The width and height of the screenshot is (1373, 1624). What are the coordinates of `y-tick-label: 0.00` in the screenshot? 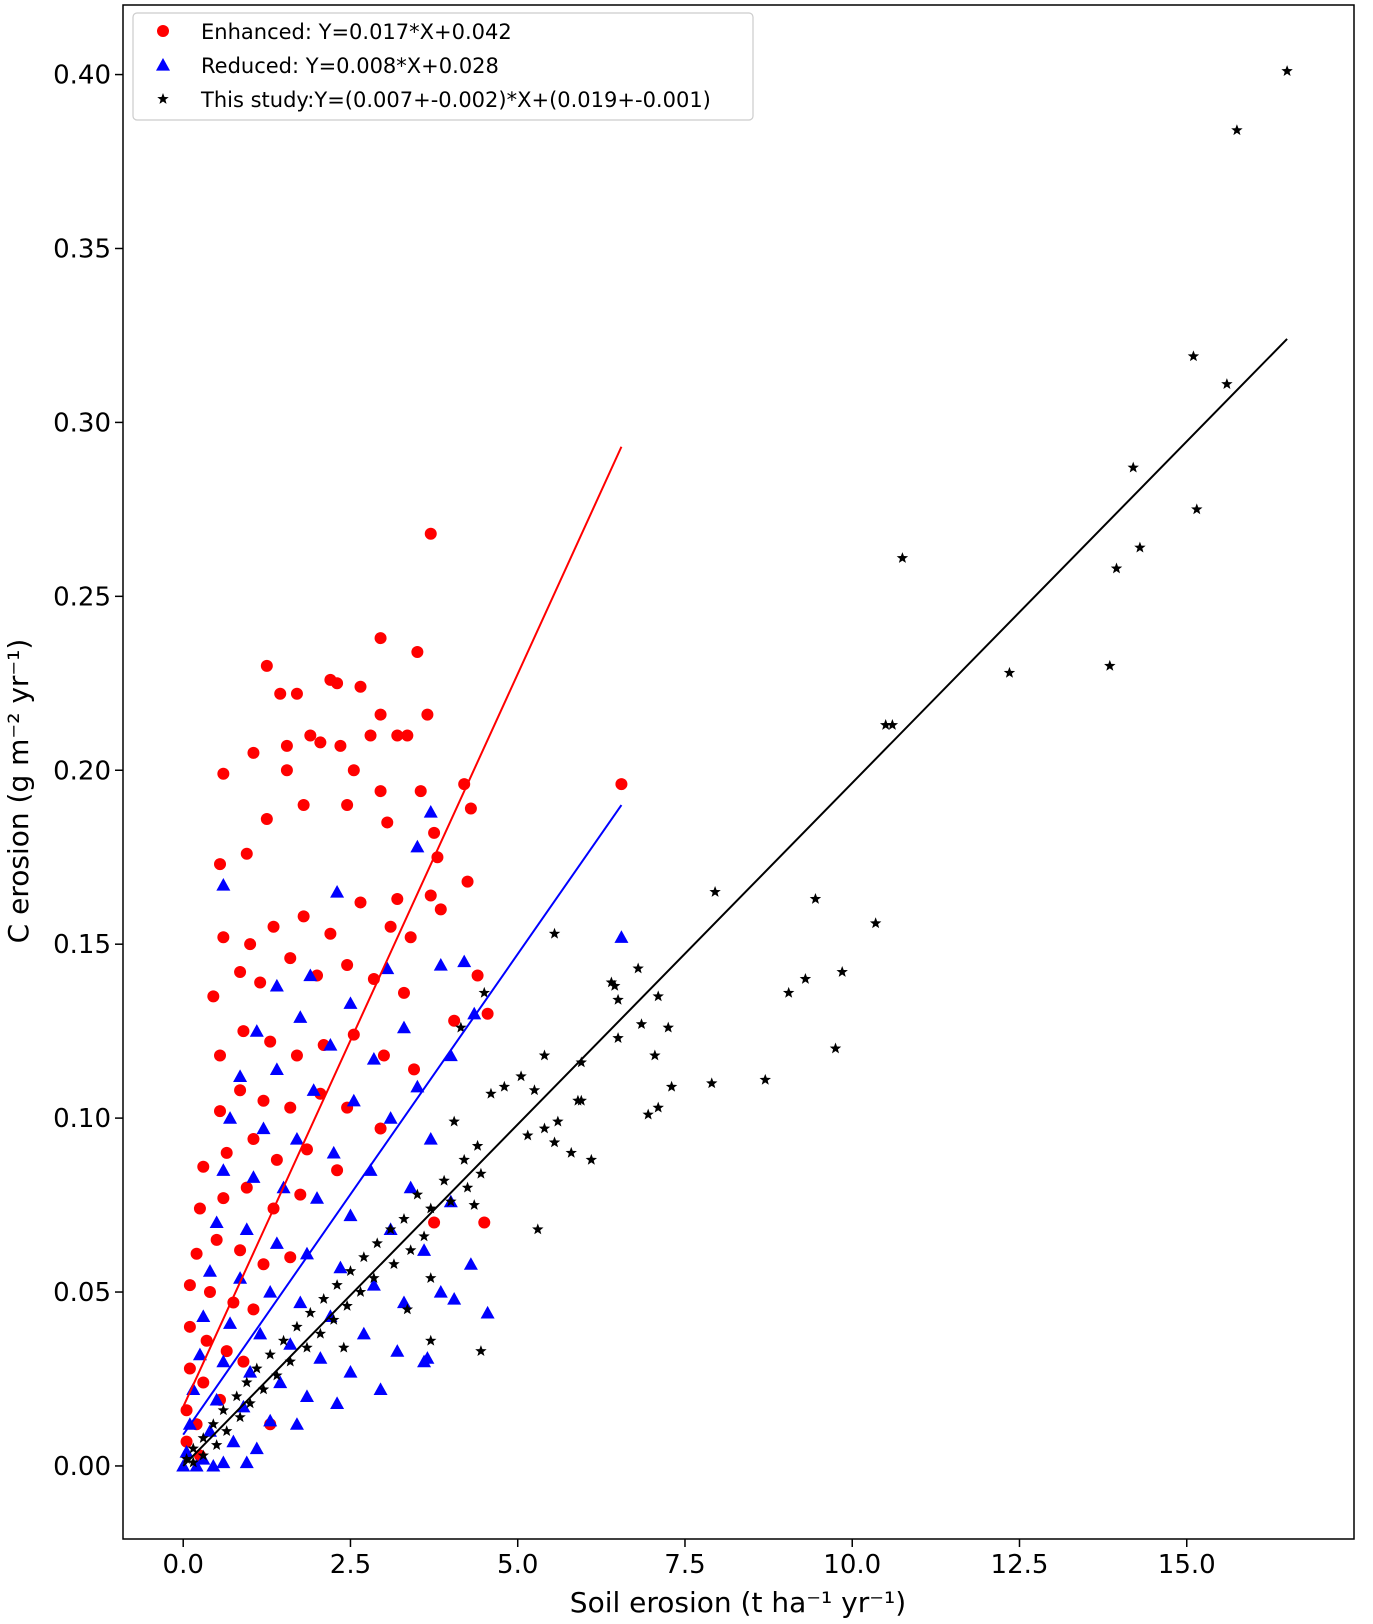 It's located at (82, 1467).